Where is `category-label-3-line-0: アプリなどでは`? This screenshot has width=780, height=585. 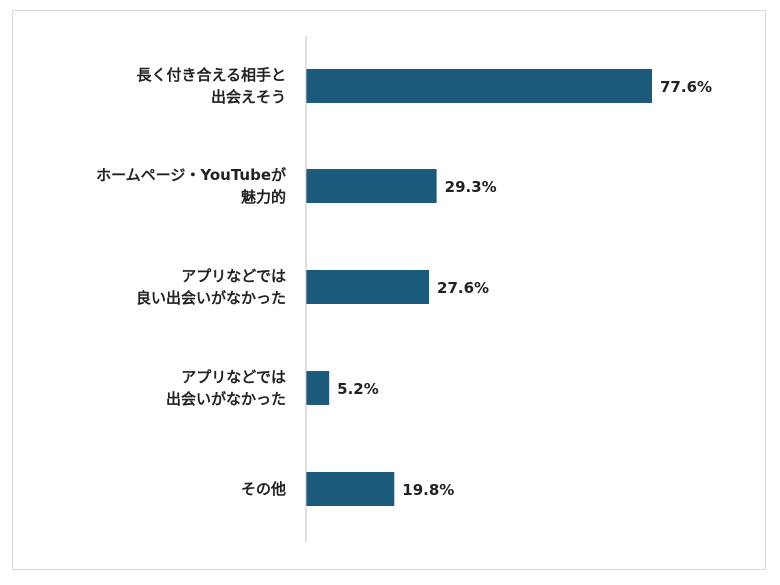
category-label-3-line-0: アプリなどでは is located at coordinates (233, 377).